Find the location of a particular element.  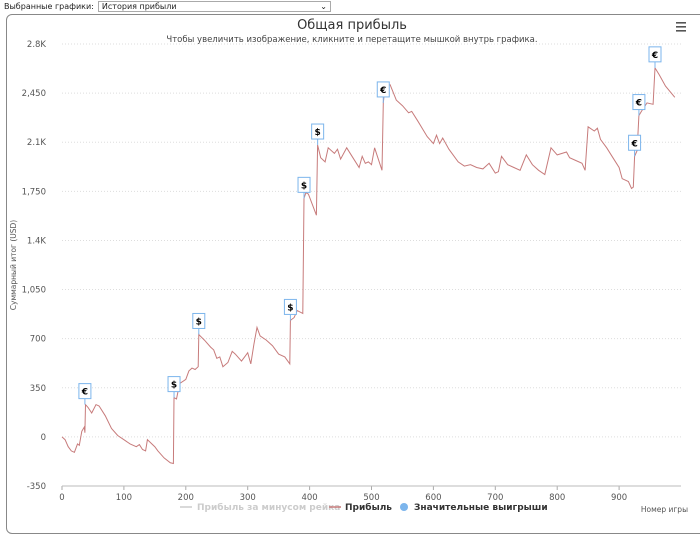

chart-title: Общая прибыль is located at coordinates (352, 25).